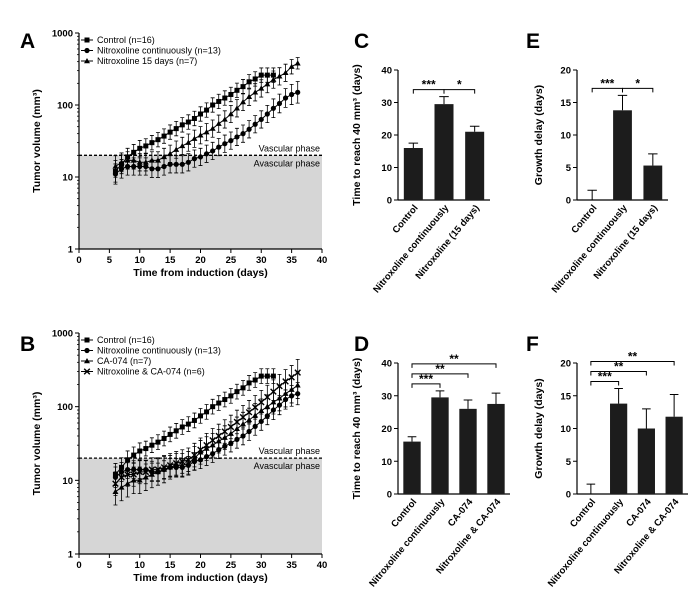 This screenshot has width=700, height=613. What do you see at coordinates (386, 103) in the screenshot?
I see `y-tick-label: 30` at bounding box center [386, 103].